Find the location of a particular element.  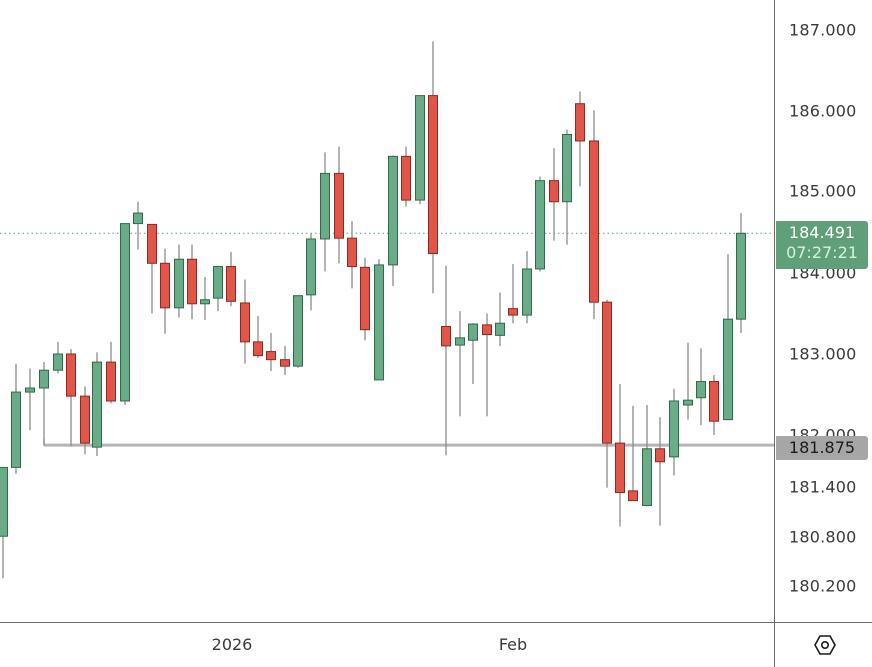

time-label-2026: 2026 is located at coordinates (232, 644).